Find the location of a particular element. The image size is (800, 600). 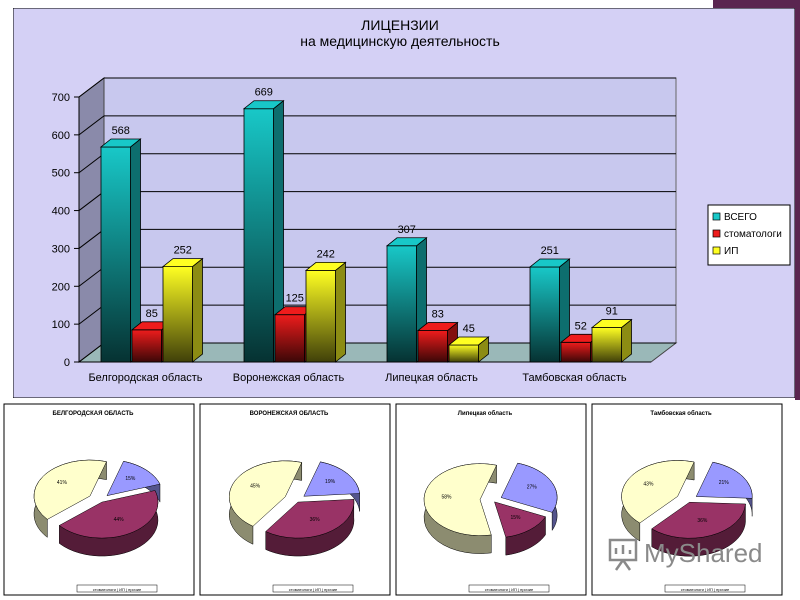

bar-data-label: 83 is located at coordinates (438, 315).